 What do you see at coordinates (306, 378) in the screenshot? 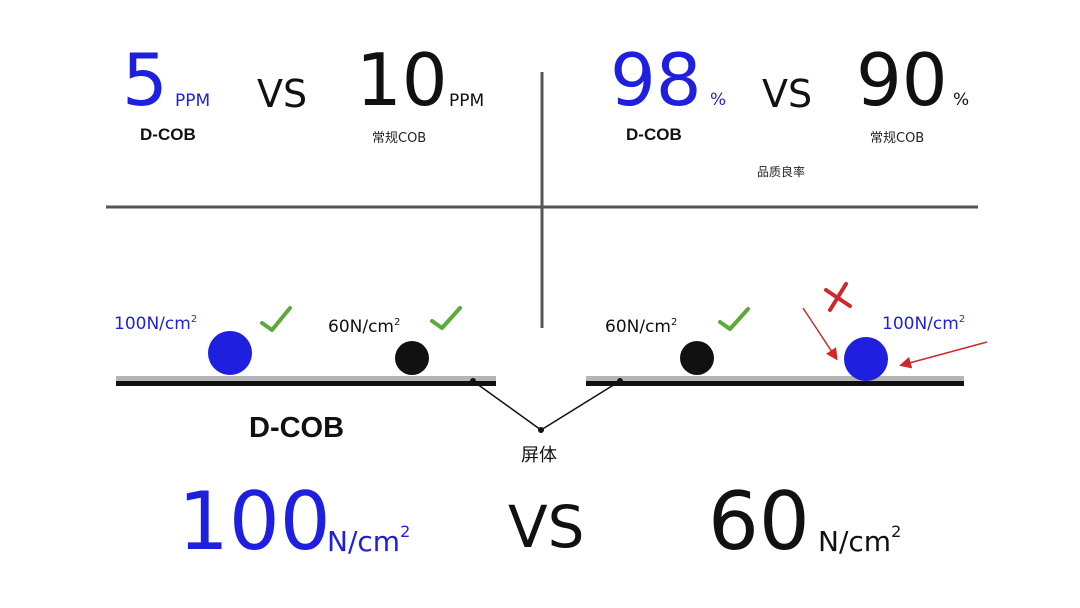
I see `left-coating-strip` at bounding box center [306, 378].